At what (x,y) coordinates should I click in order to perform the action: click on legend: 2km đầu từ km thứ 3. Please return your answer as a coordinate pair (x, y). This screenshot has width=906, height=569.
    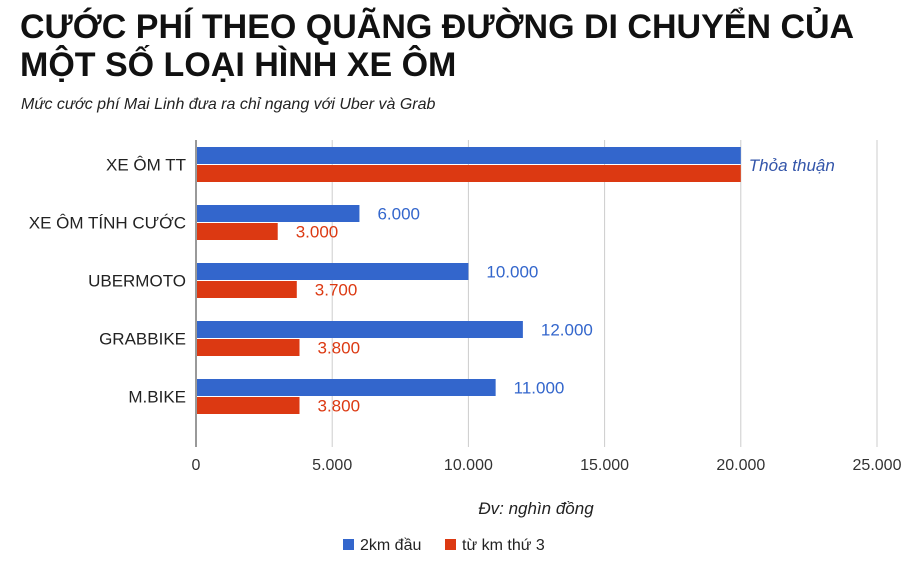
    Looking at the image, I should click on (444, 545).